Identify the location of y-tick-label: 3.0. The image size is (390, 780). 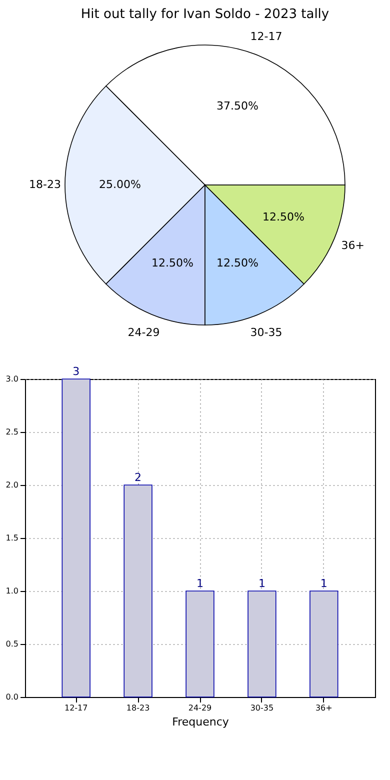
(12, 379).